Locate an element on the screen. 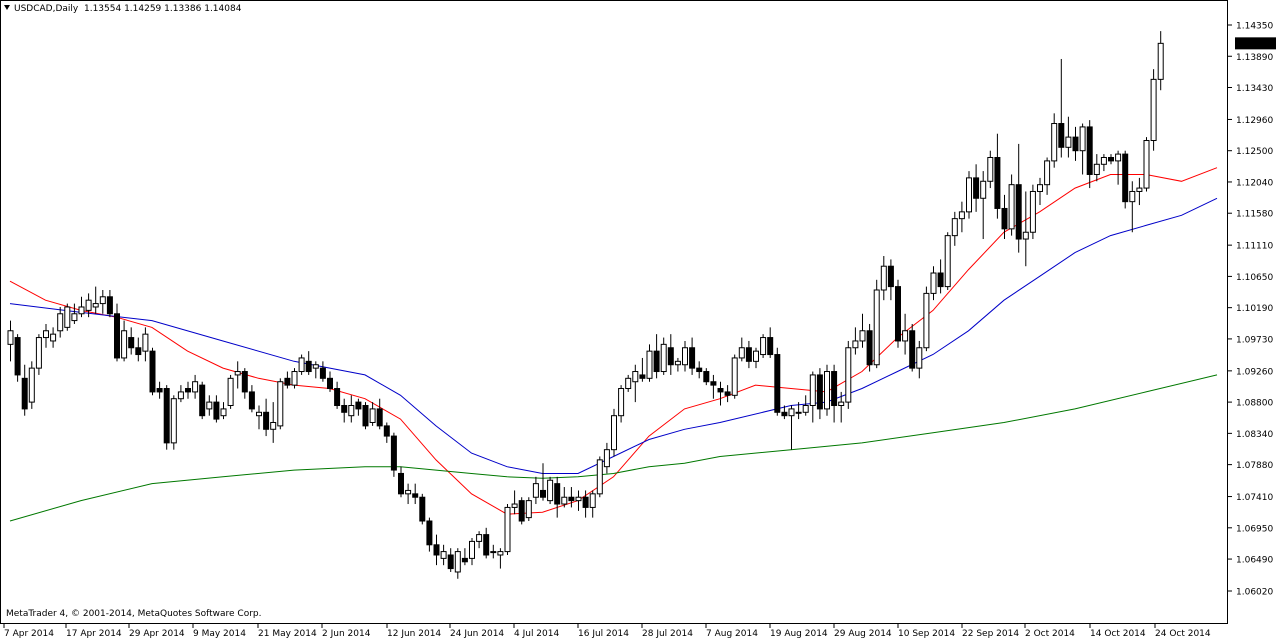 The width and height of the screenshot is (1276, 641). y-tick-label: 1.10650 is located at coordinates (1254, 278).